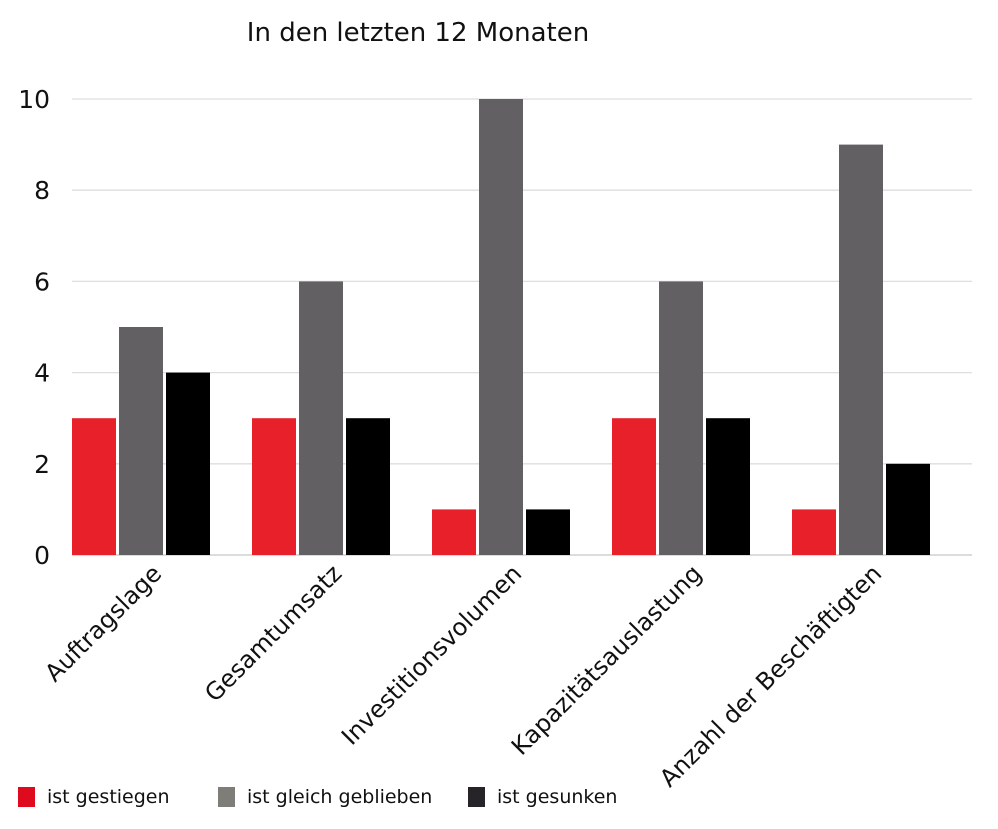  Describe the element at coordinates (431, 654) in the screenshot. I see `x-tick-label: Investitionsvolumen` at that location.